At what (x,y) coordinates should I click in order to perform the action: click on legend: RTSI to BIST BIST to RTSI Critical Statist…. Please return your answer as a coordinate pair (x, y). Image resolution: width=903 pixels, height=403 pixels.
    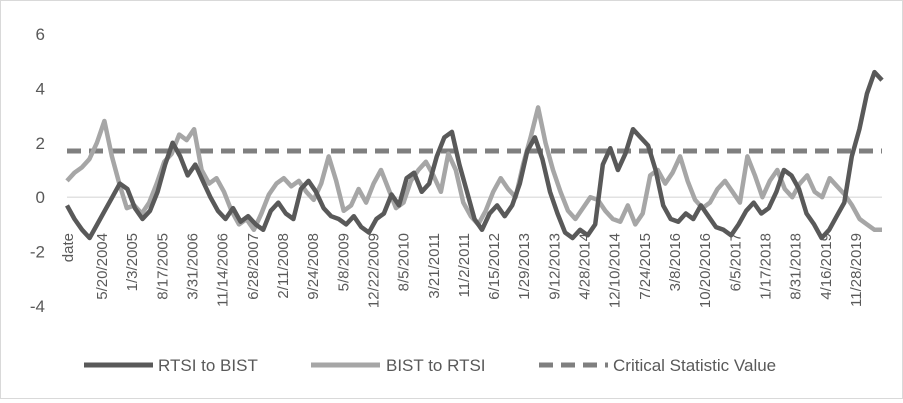
    Looking at the image, I should click on (430, 365).